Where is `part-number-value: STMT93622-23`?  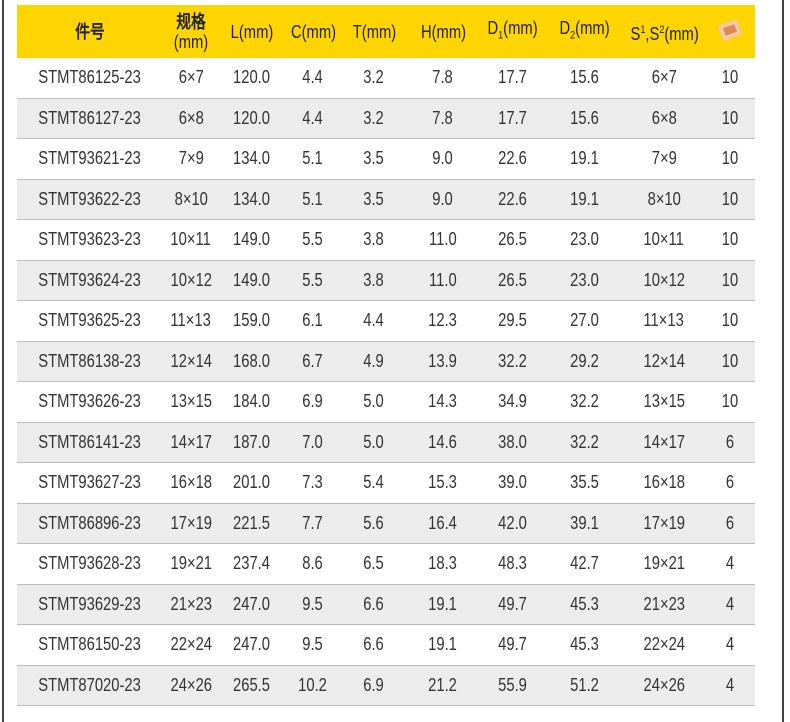 part-number-value: STMT93622-23 is located at coordinates (90, 198).